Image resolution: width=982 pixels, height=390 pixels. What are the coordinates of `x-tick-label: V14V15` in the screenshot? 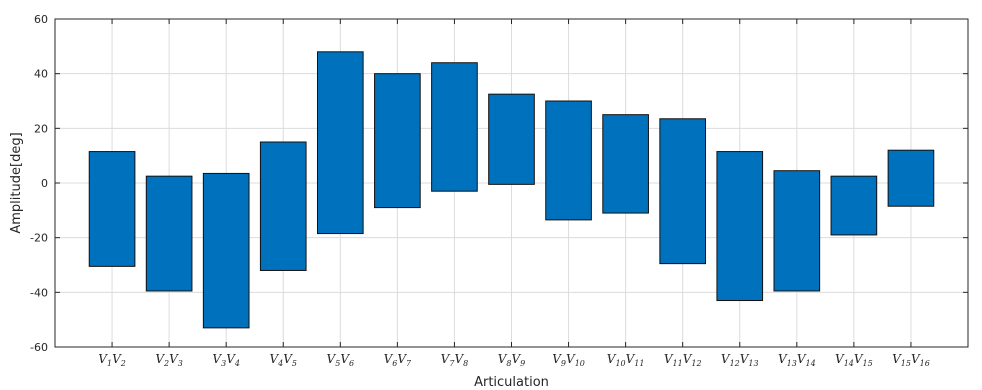 It's located at (854, 360).